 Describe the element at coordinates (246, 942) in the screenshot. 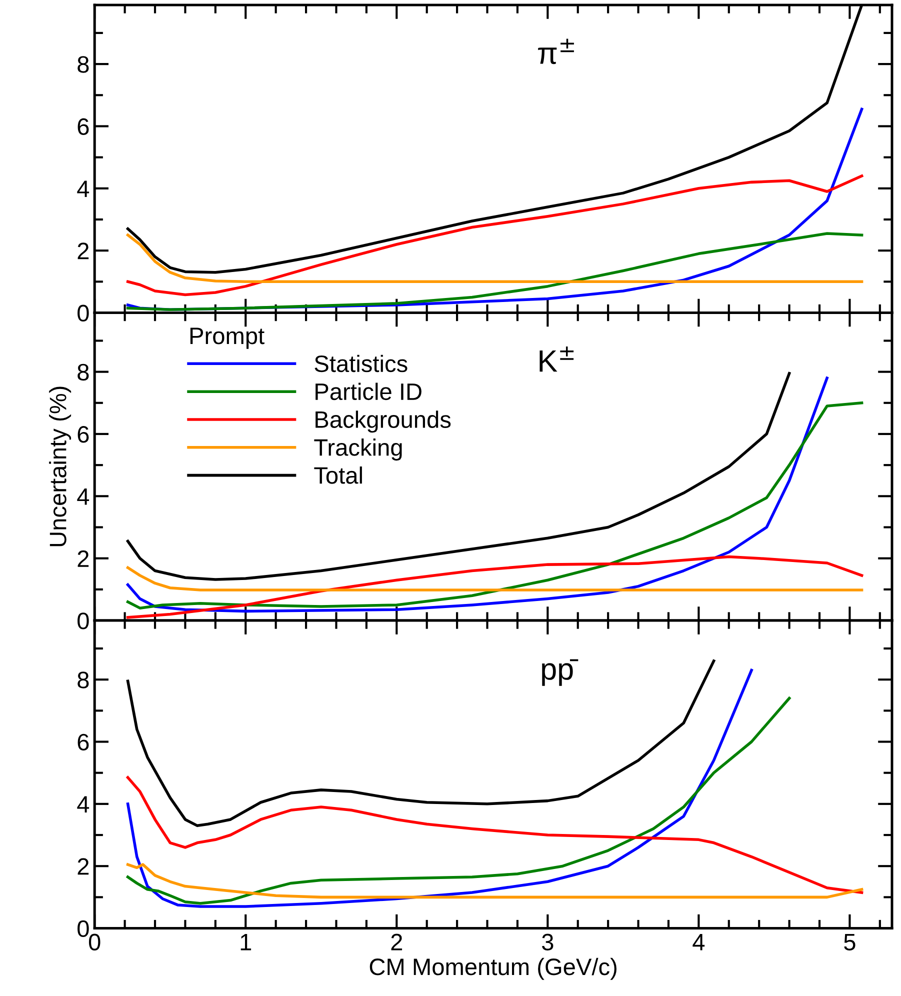

I see `x-tick-label: 1` at that location.